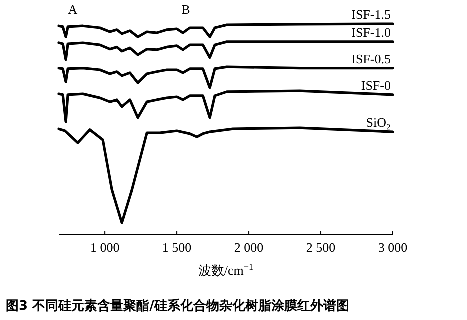 This screenshot has height=320, width=467. What do you see at coordinates (321, 247) in the screenshot?
I see `x-tick-label: 2 500` at bounding box center [321, 247].